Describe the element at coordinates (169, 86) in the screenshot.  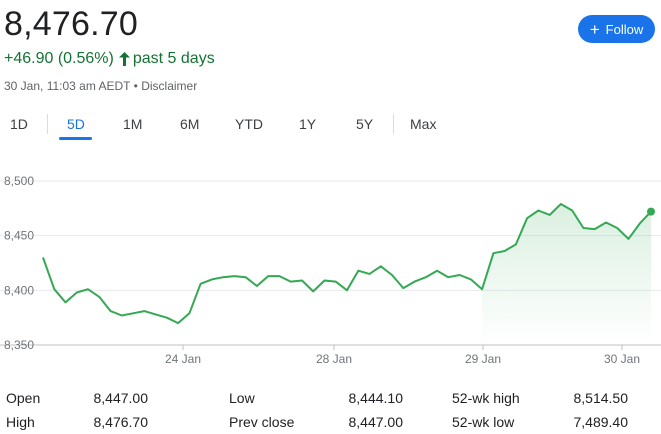
I see `disclaimer-link: Disclaimer` at that location.